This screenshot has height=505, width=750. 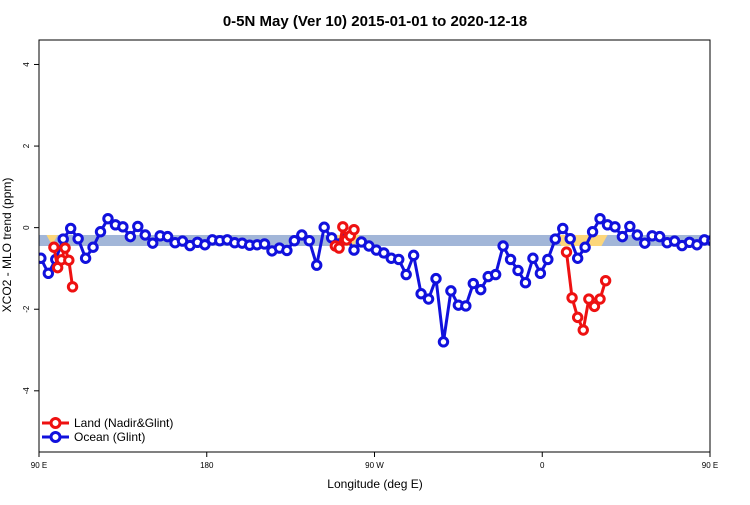 I want to click on land-series-seg3-line, so click(x=743, y=267).